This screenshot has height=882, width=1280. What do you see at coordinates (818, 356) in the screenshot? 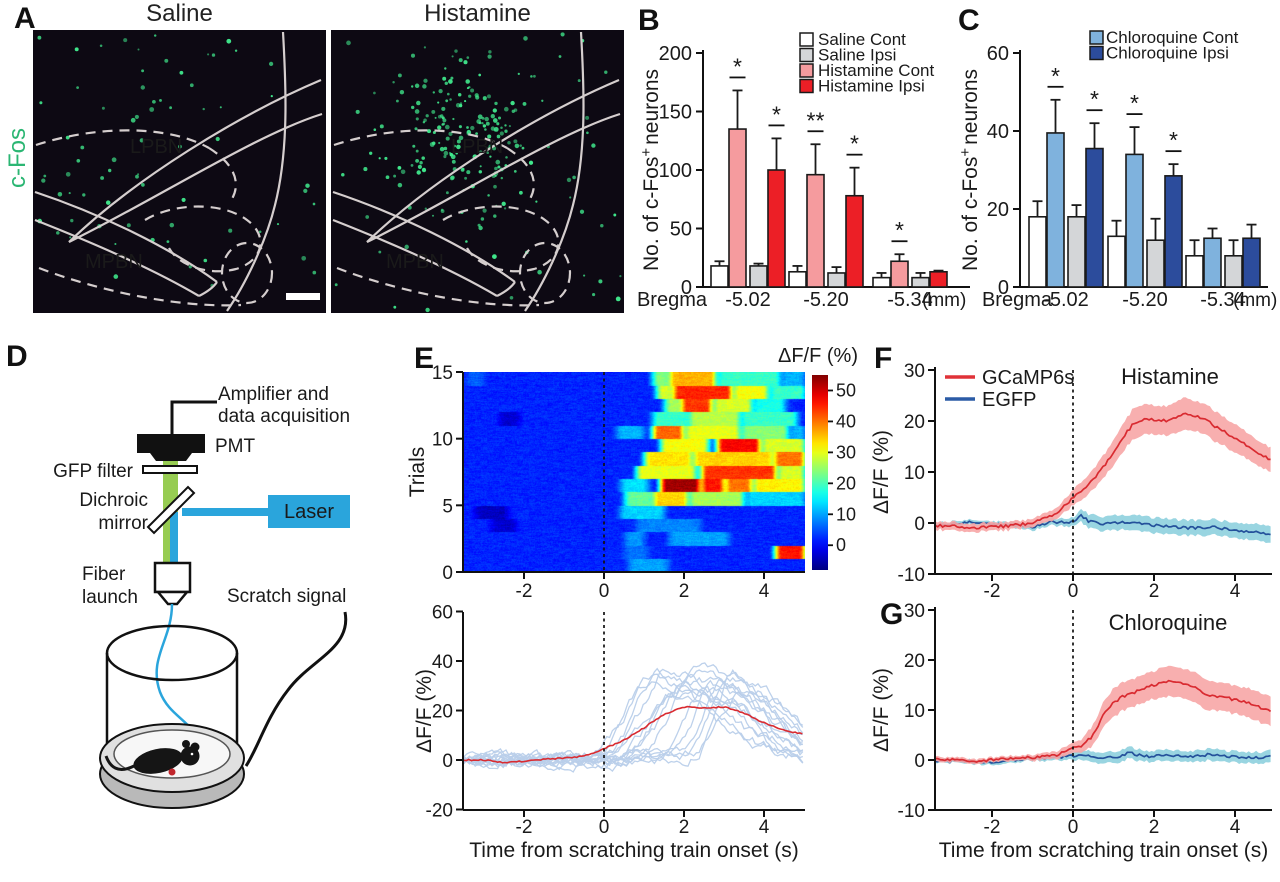
I see `colorbar-title: ΔF/F (%)` at bounding box center [818, 356].